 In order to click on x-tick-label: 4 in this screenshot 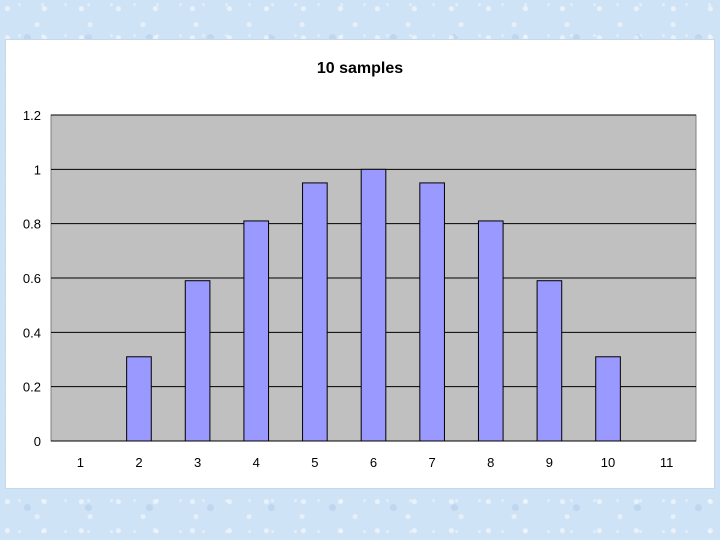, I will do `click(256, 462)`.